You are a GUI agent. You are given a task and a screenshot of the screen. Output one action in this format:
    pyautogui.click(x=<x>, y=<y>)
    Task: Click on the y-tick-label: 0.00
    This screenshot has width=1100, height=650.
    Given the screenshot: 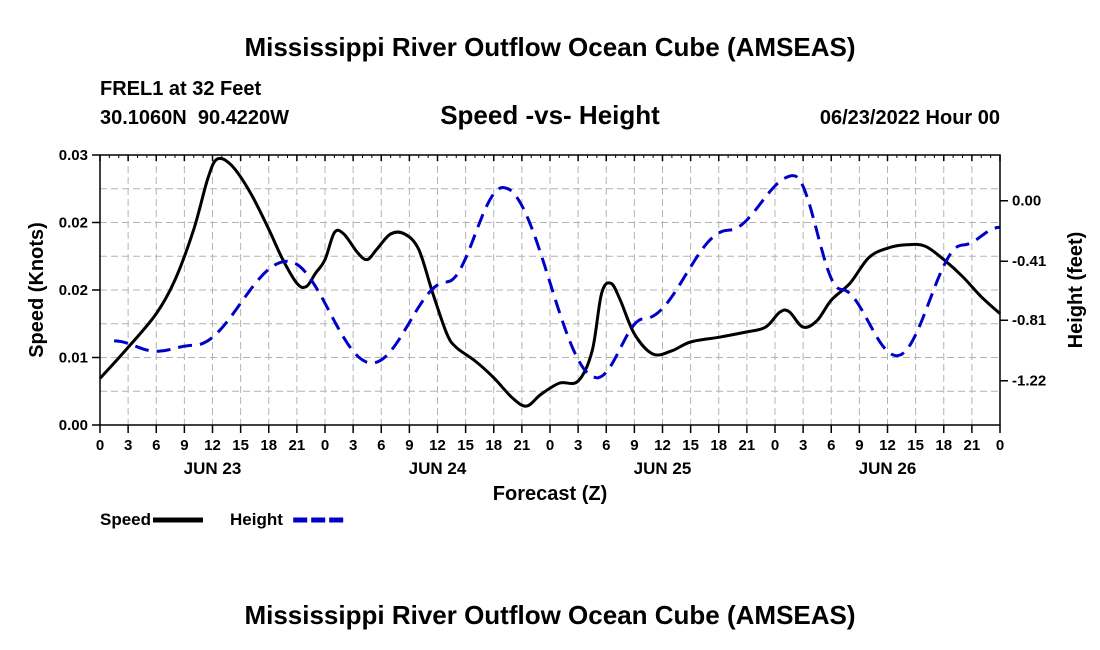 What is the action you would take?
    pyautogui.click(x=73, y=425)
    